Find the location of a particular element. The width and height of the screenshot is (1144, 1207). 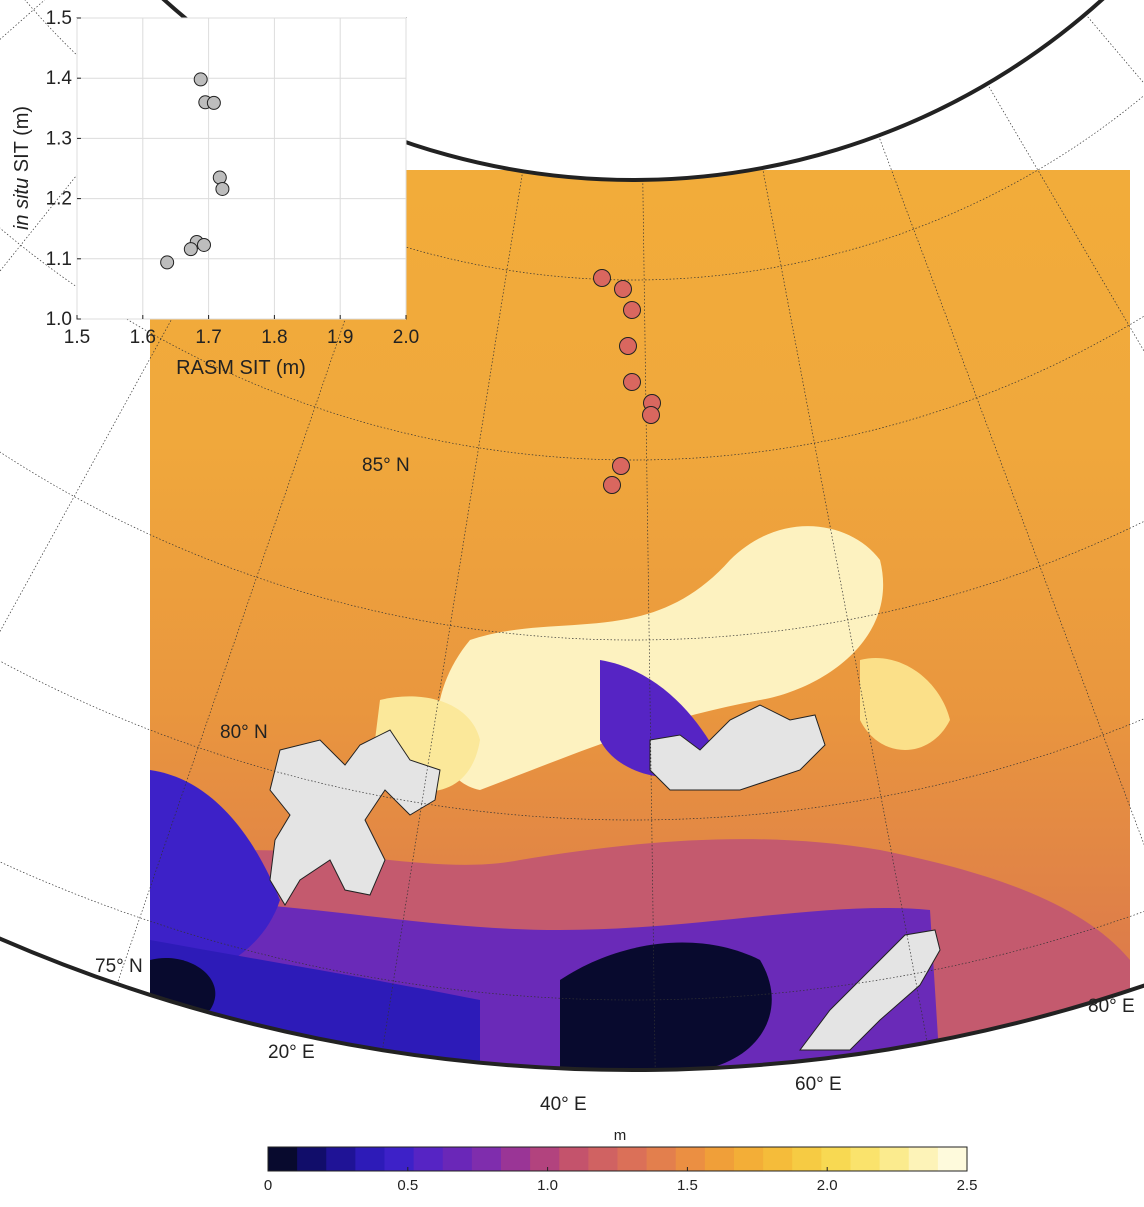

colorbar-frame is located at coordinates (617, 1159).